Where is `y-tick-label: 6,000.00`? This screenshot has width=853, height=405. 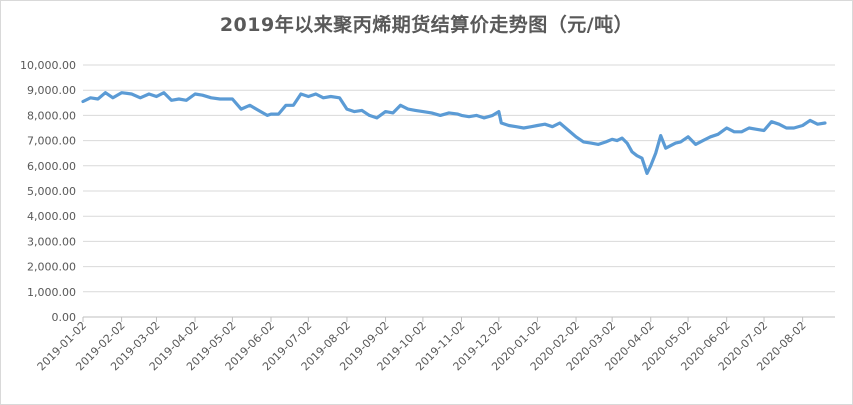 y-tick-label: 6,000.00 is located at coordinates (51, 166).